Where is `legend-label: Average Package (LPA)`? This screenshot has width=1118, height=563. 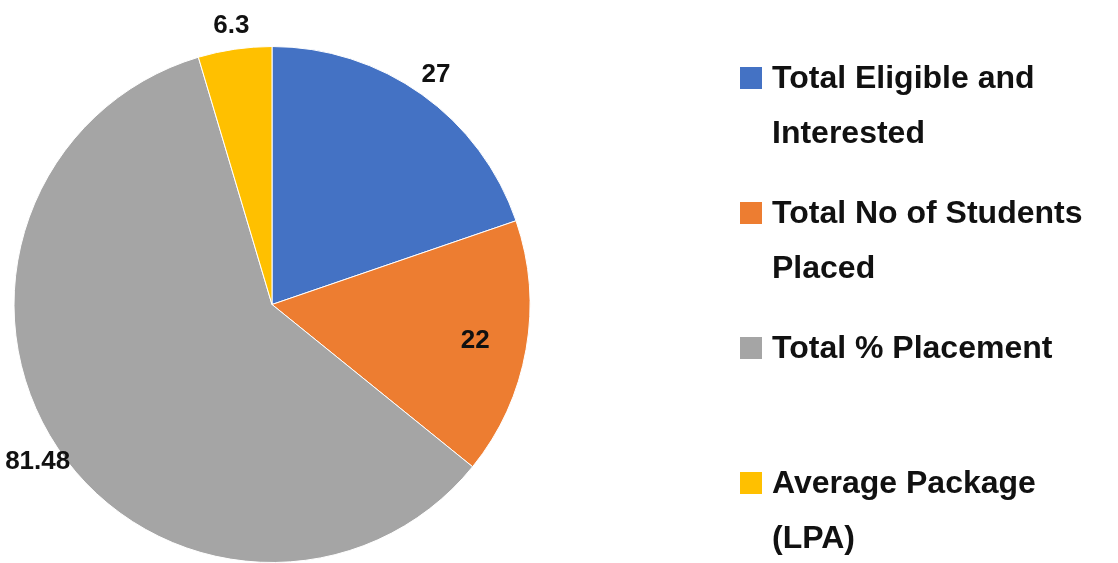 legend-label: Average Package (LPA) is located at coordinates (904, 510).